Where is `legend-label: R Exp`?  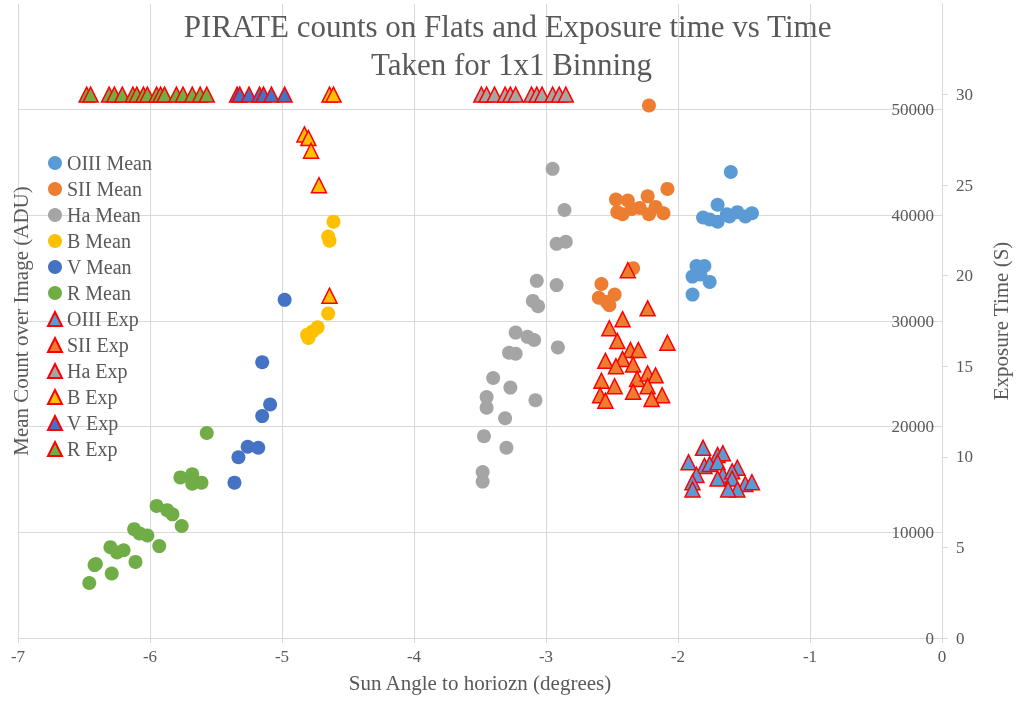
legend-label: R Exp is located at coordinates (92, 449).